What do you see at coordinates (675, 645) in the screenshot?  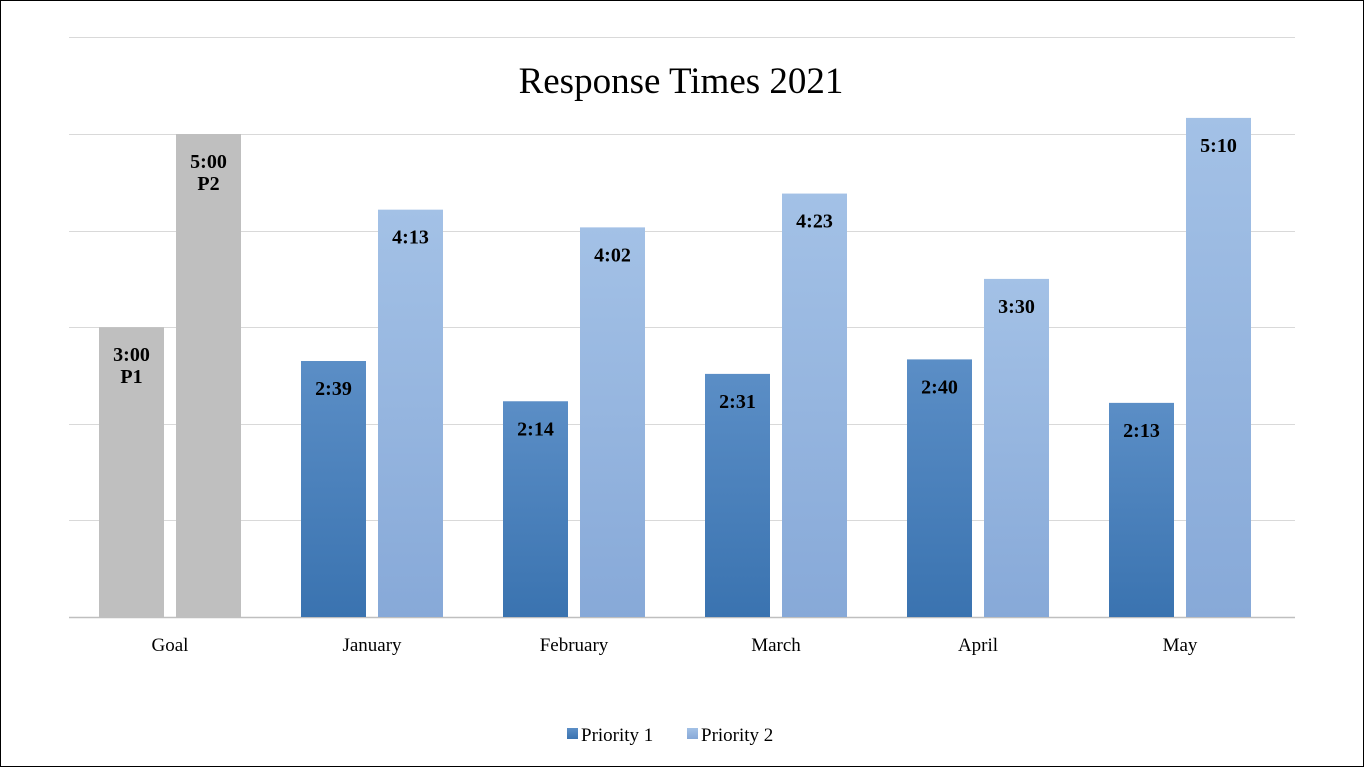 I see `x-axis-tick-labels: Goal January February March April May` at bounding box center [675, 645].